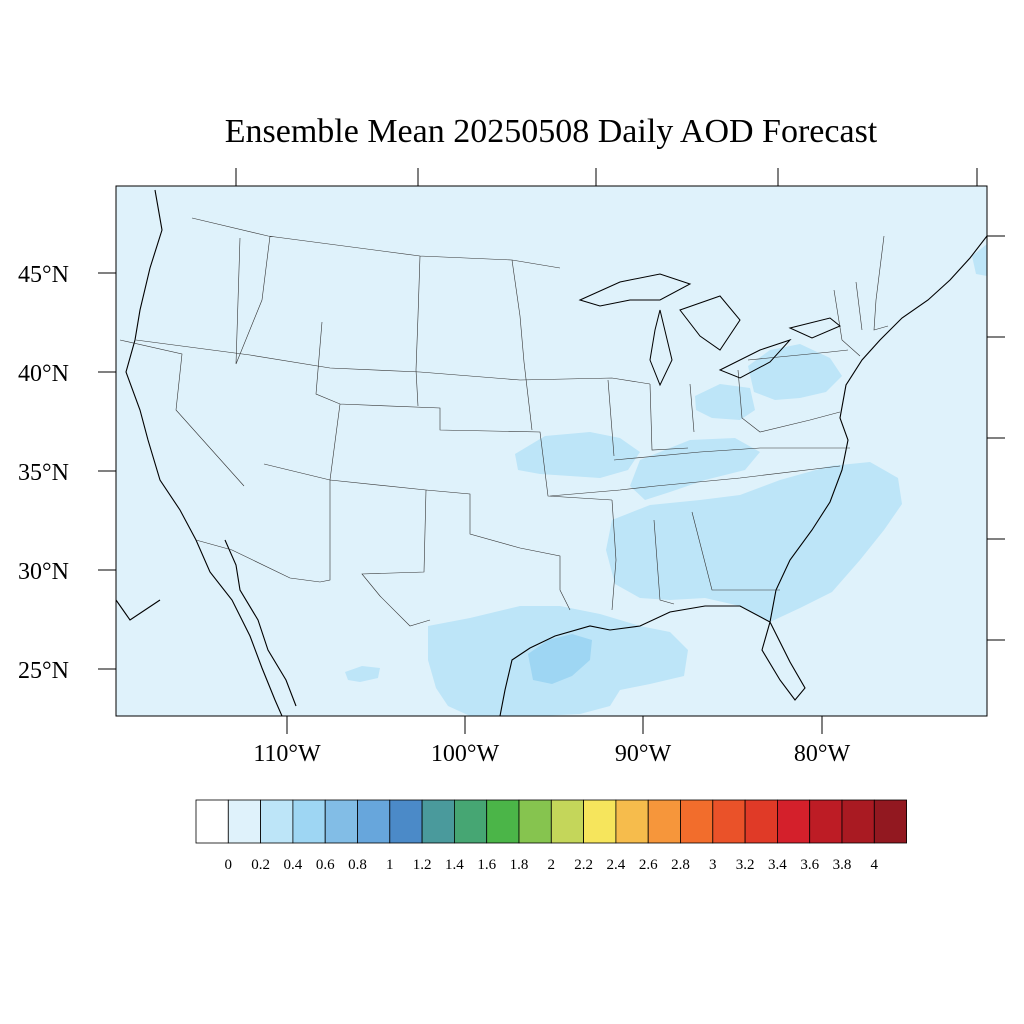  What do you see at coordinates (229, 865) in the screenshot?
I see `colorbar-tick-label: 0` at bounding box center [229, 865].